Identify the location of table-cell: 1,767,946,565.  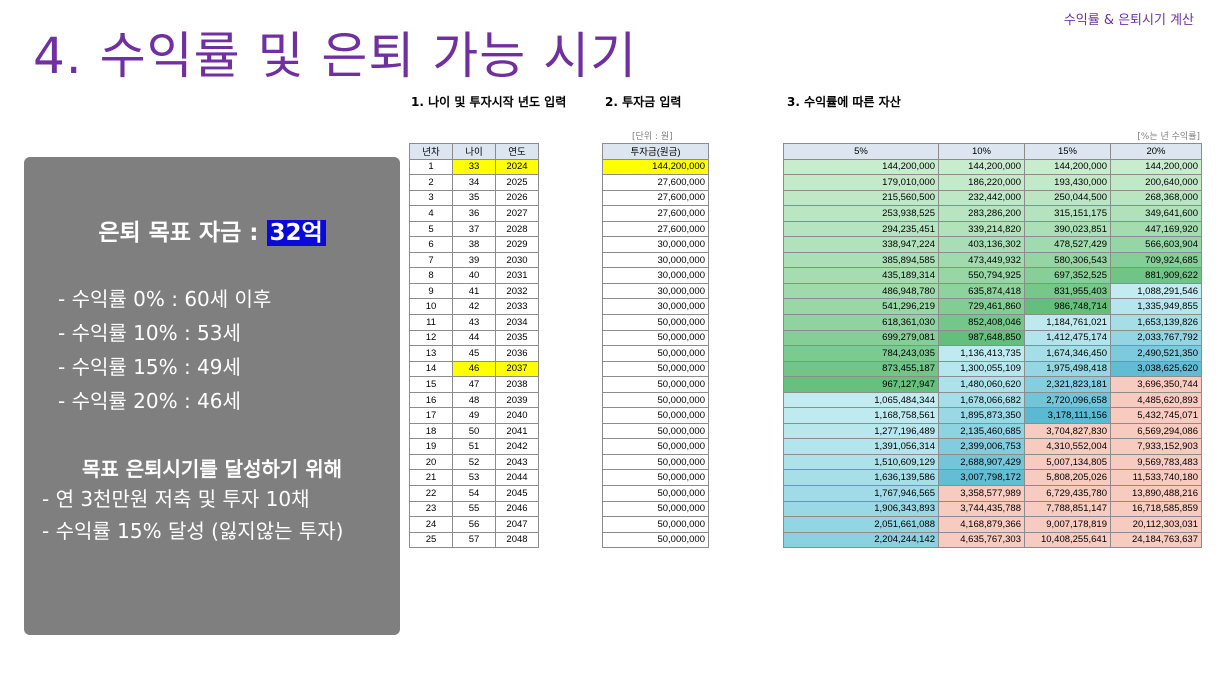
(861, 493).